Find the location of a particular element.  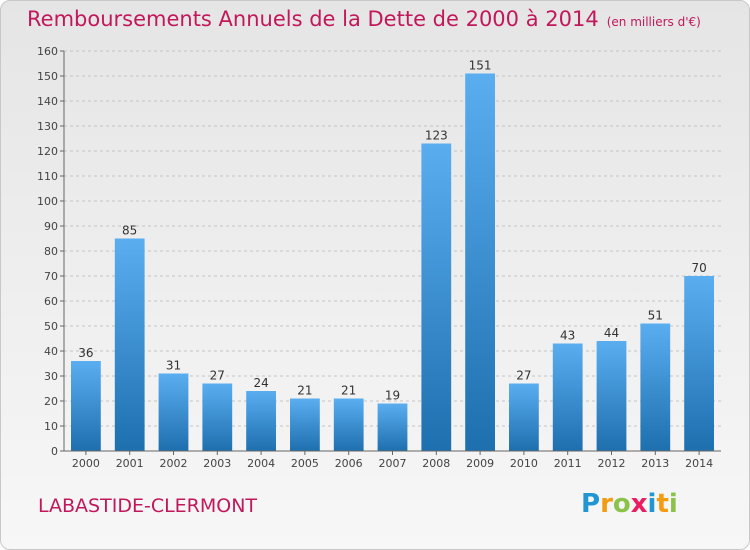

bar-value-label: 24 is located at coordinates (260, 383).